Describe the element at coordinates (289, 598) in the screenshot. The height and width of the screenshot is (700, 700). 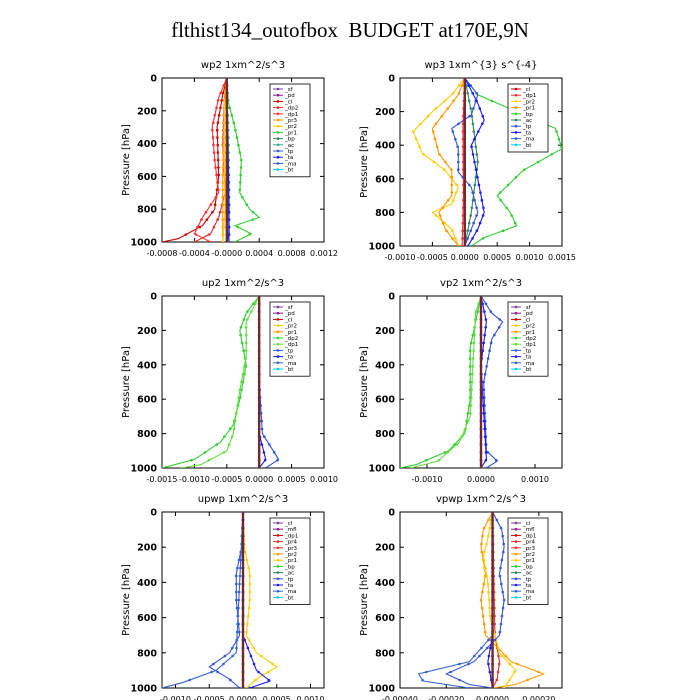
I see `legend-label: _bt` at that location.